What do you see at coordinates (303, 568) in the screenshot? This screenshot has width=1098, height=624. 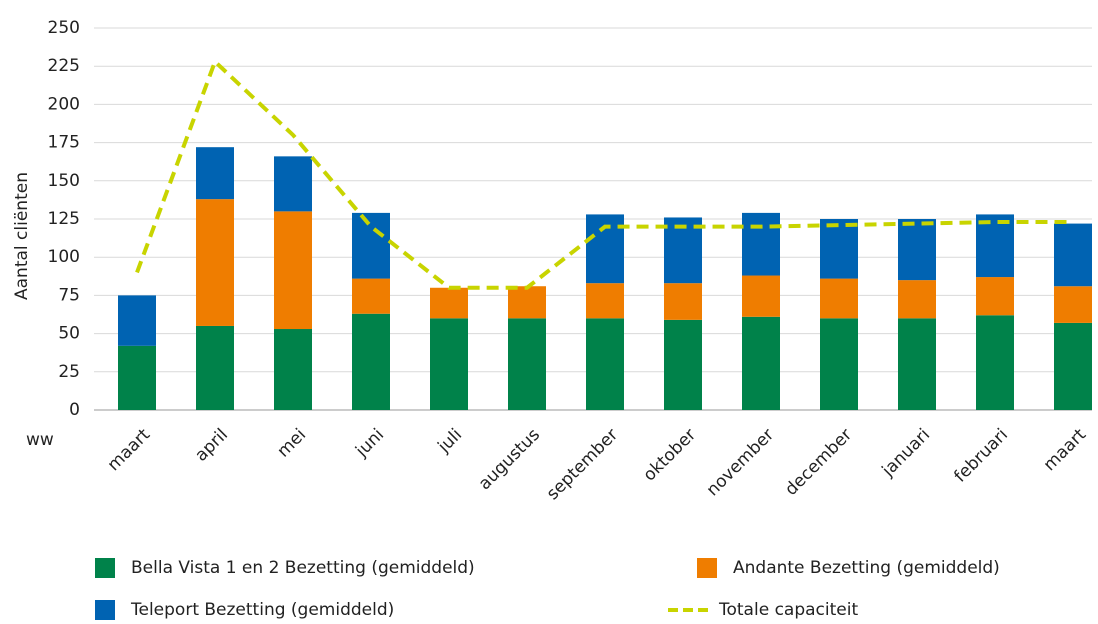 I see `legend-label: Bella Vista 1 en 2 Bezetting (gemiddeld)` at bounding box center [303, 568].